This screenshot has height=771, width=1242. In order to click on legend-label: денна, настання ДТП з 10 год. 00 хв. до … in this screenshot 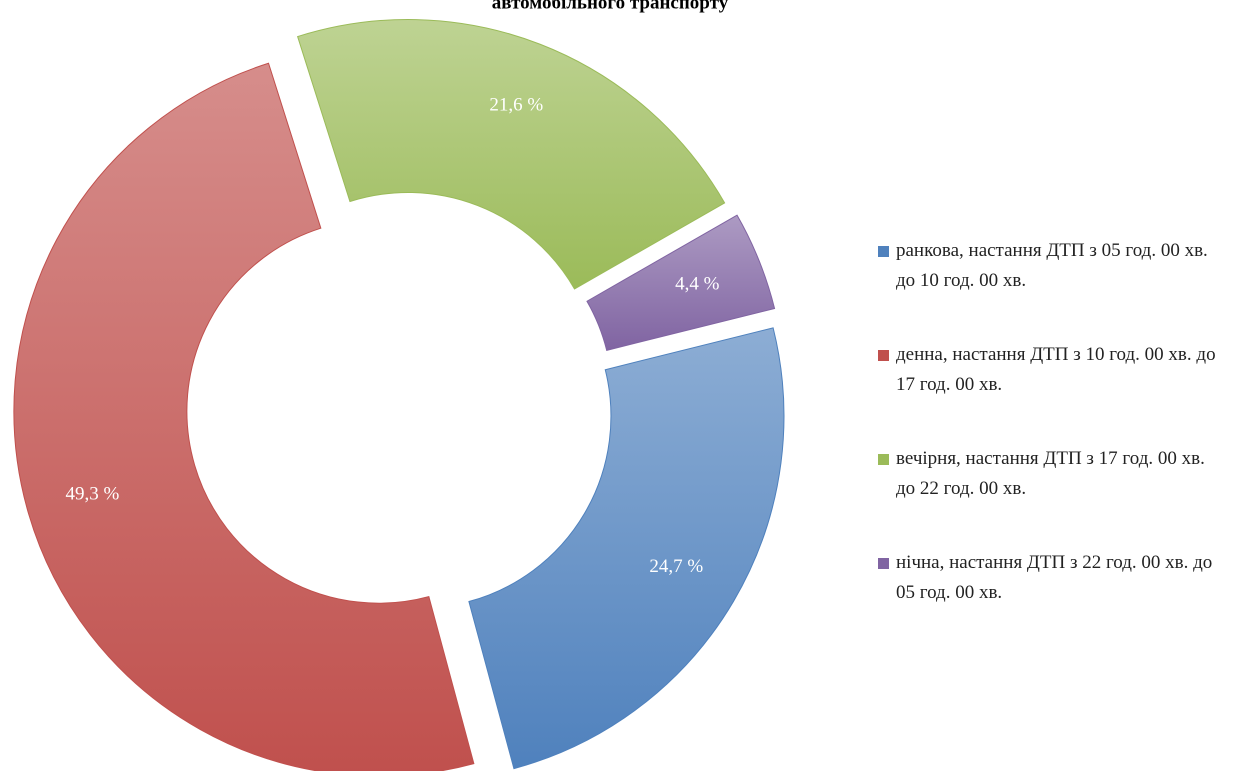, I will do `click(1056, 369)`.